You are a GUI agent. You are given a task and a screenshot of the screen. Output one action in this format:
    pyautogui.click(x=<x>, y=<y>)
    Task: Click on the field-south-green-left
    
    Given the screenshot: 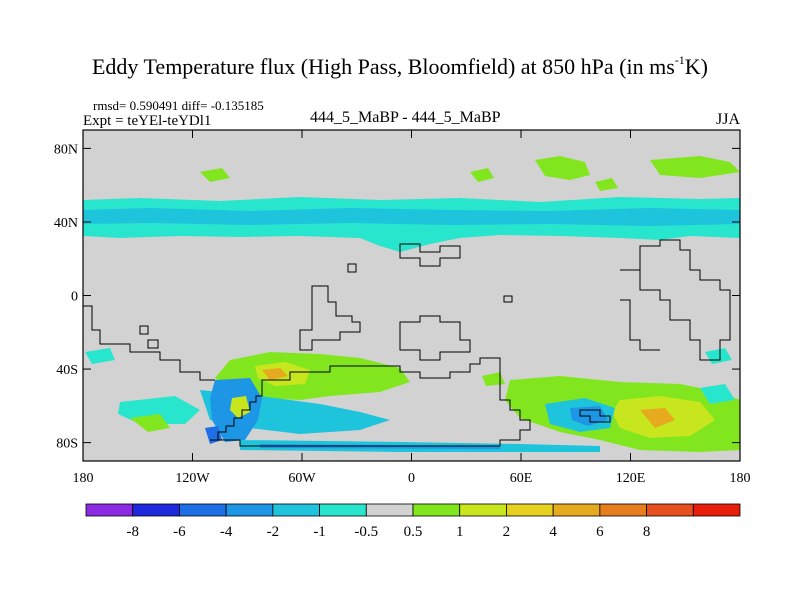 What is the action you would take?
    pyautogui.click(x=150, y=423)
    